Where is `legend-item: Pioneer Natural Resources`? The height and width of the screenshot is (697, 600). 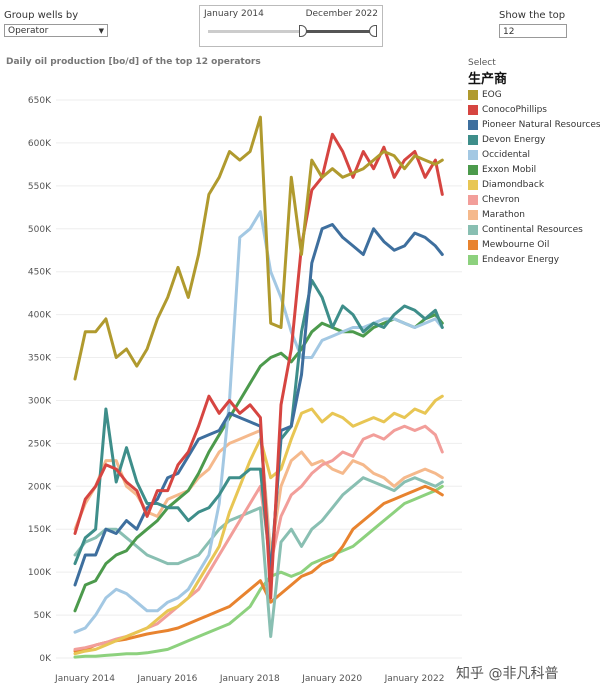
legend-item: Pioneer Natural Resources is located at coordinates (534, 126).